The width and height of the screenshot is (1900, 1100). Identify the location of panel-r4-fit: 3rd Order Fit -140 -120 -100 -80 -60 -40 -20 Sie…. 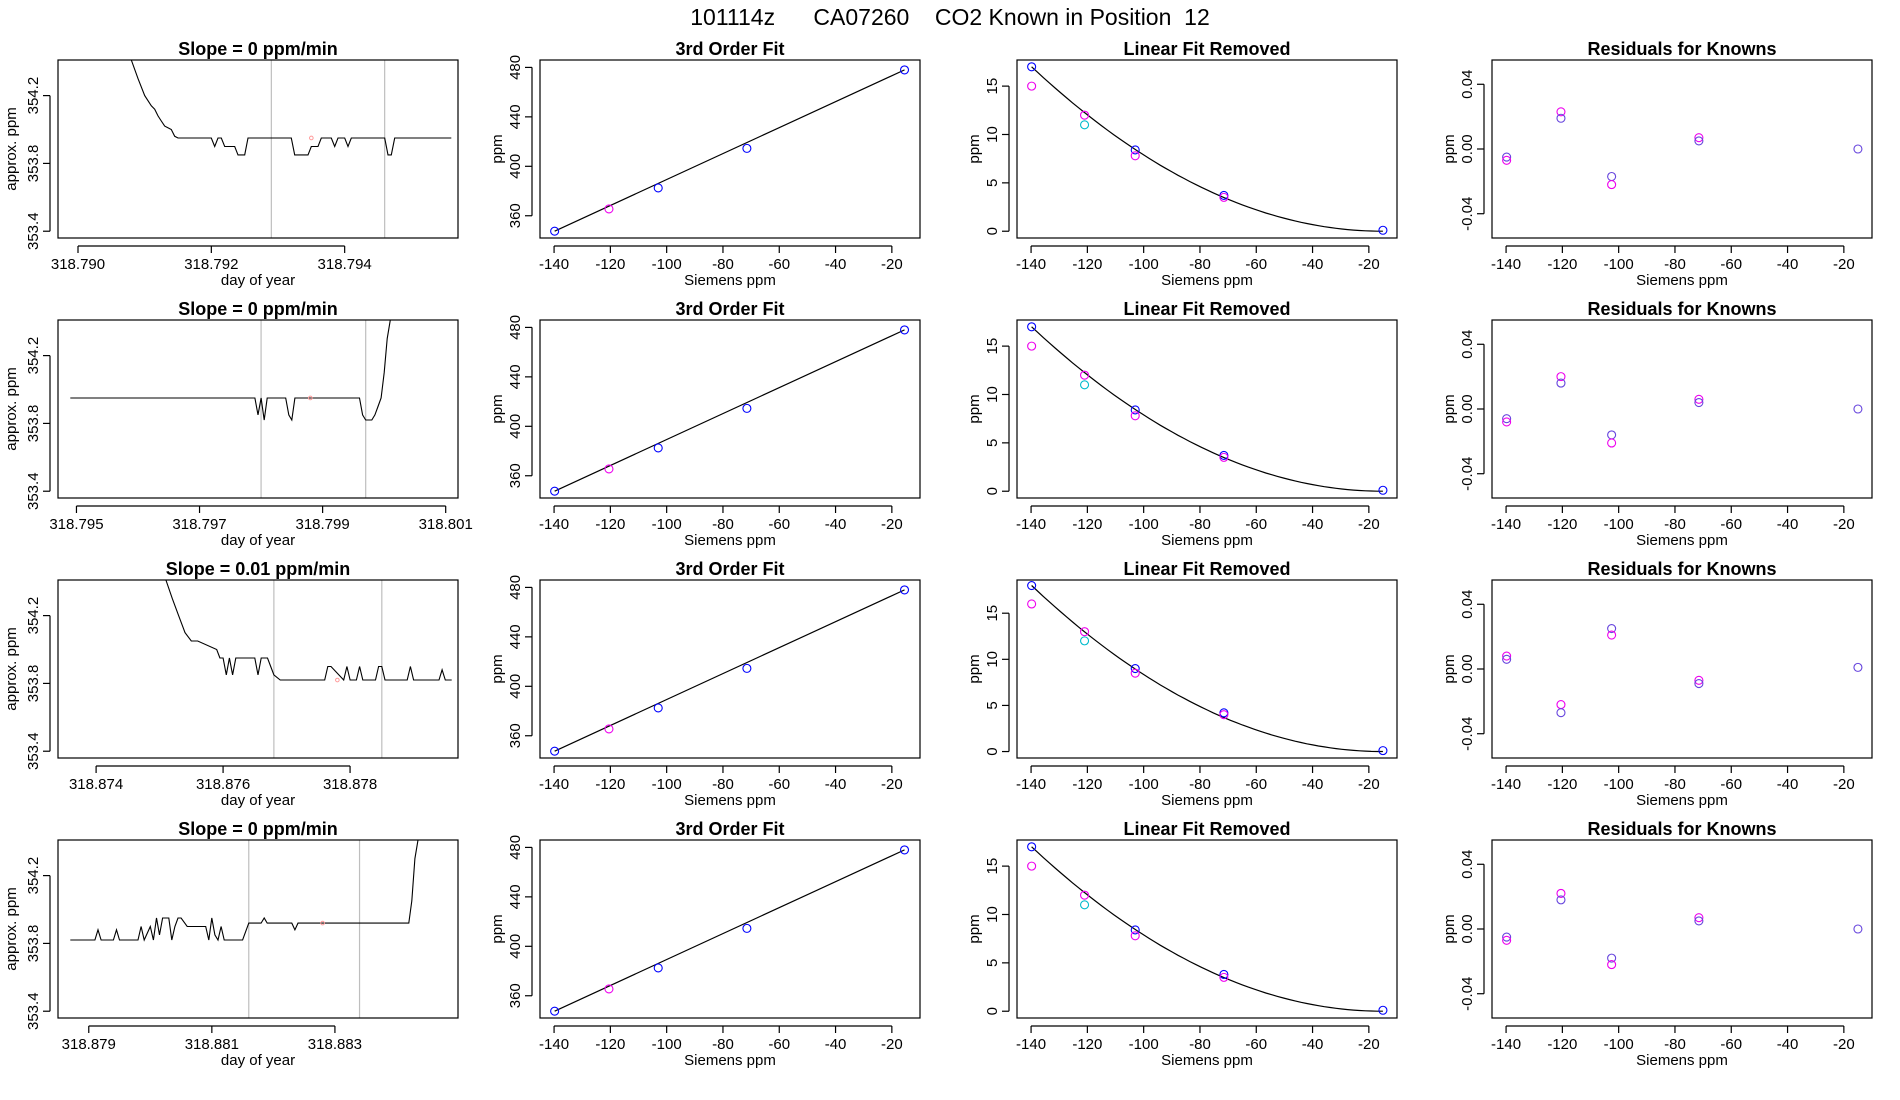
(705, 944).